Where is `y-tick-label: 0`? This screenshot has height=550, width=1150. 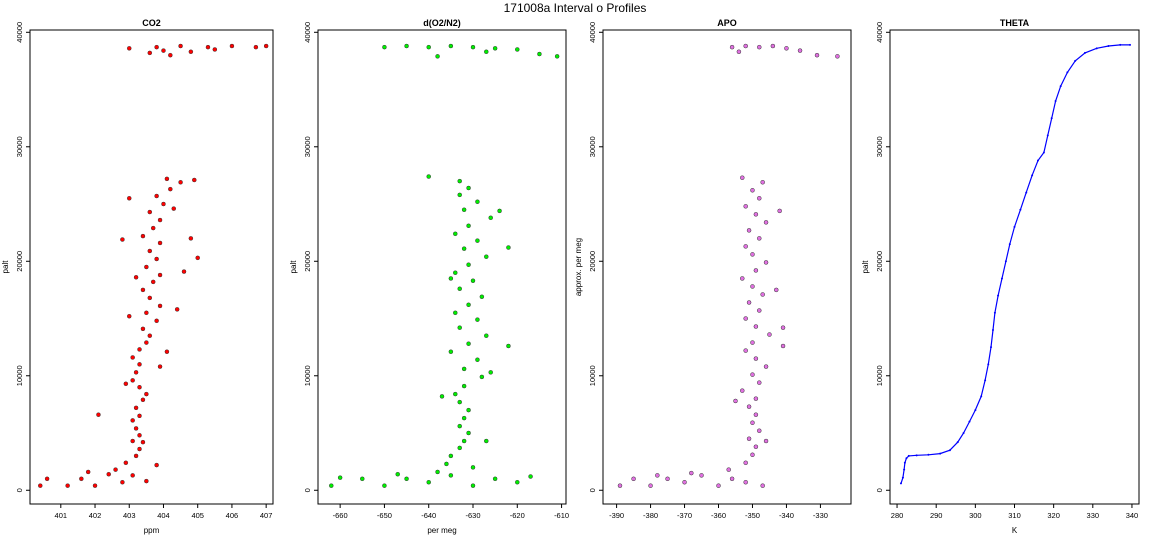 y-tick-label: 0 is located at coordinates (307, 490).